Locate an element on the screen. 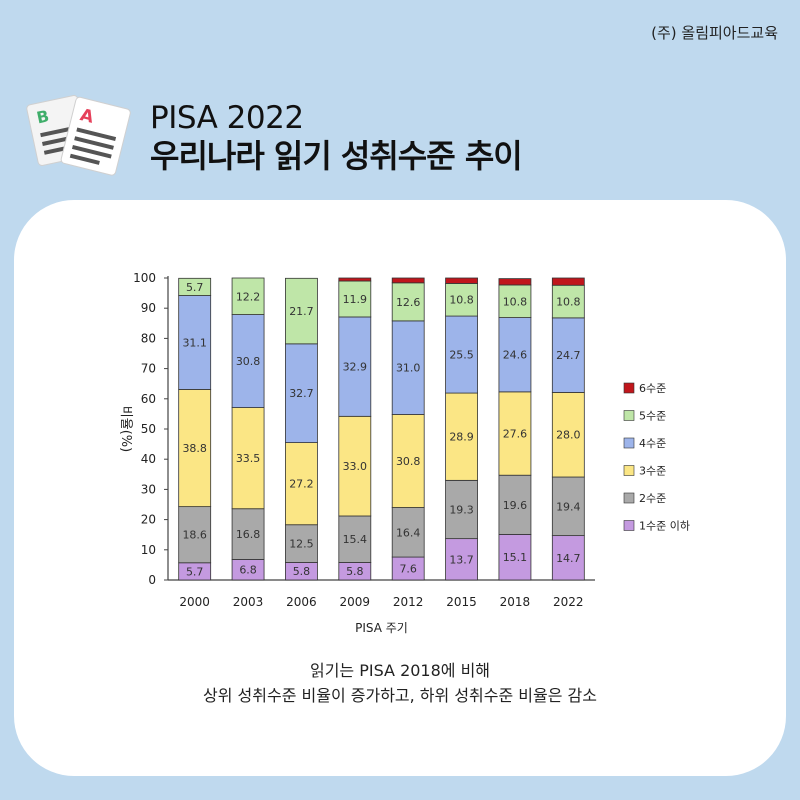 The width and height of the screenshot is (800, 800). y-tick-label: 70 is located at coordinates (148, 369).